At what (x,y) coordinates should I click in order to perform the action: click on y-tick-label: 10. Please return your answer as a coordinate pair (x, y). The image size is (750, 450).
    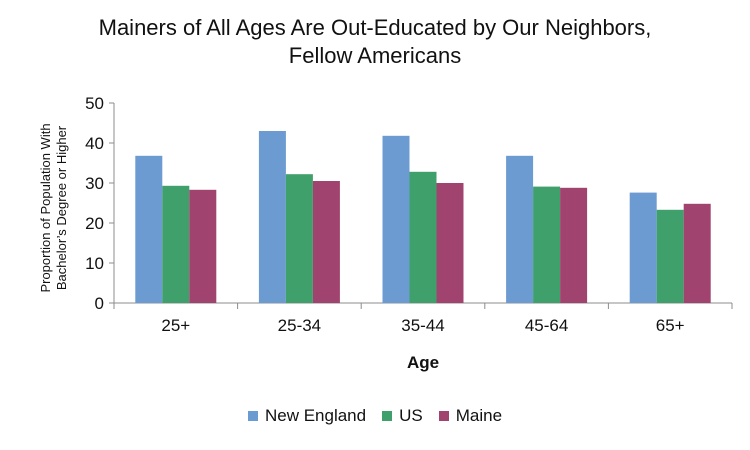
    Looking at the image, I should click on (94, 263).